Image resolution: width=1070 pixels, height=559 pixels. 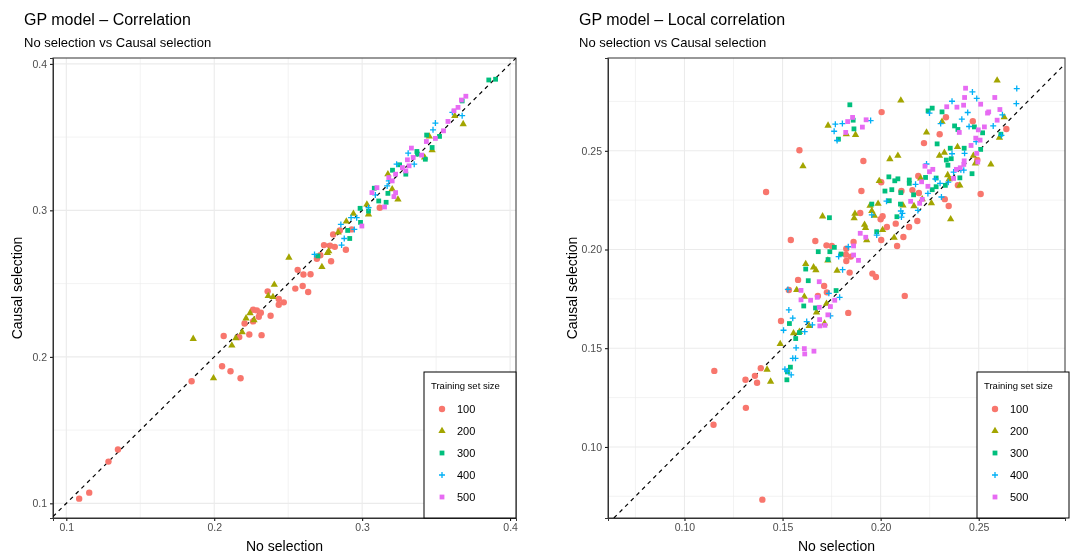 I want to click on y-tick-label: 0.3, so click(x=40, y=210).